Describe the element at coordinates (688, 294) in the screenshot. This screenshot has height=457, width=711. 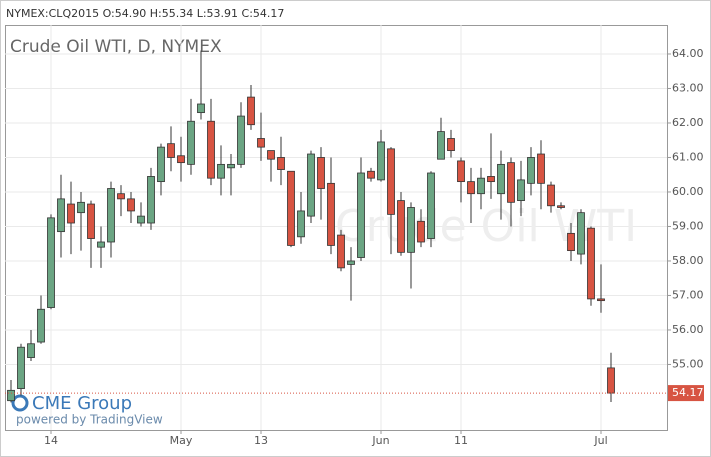
I see `y-tick-label: 57.00` at that location.